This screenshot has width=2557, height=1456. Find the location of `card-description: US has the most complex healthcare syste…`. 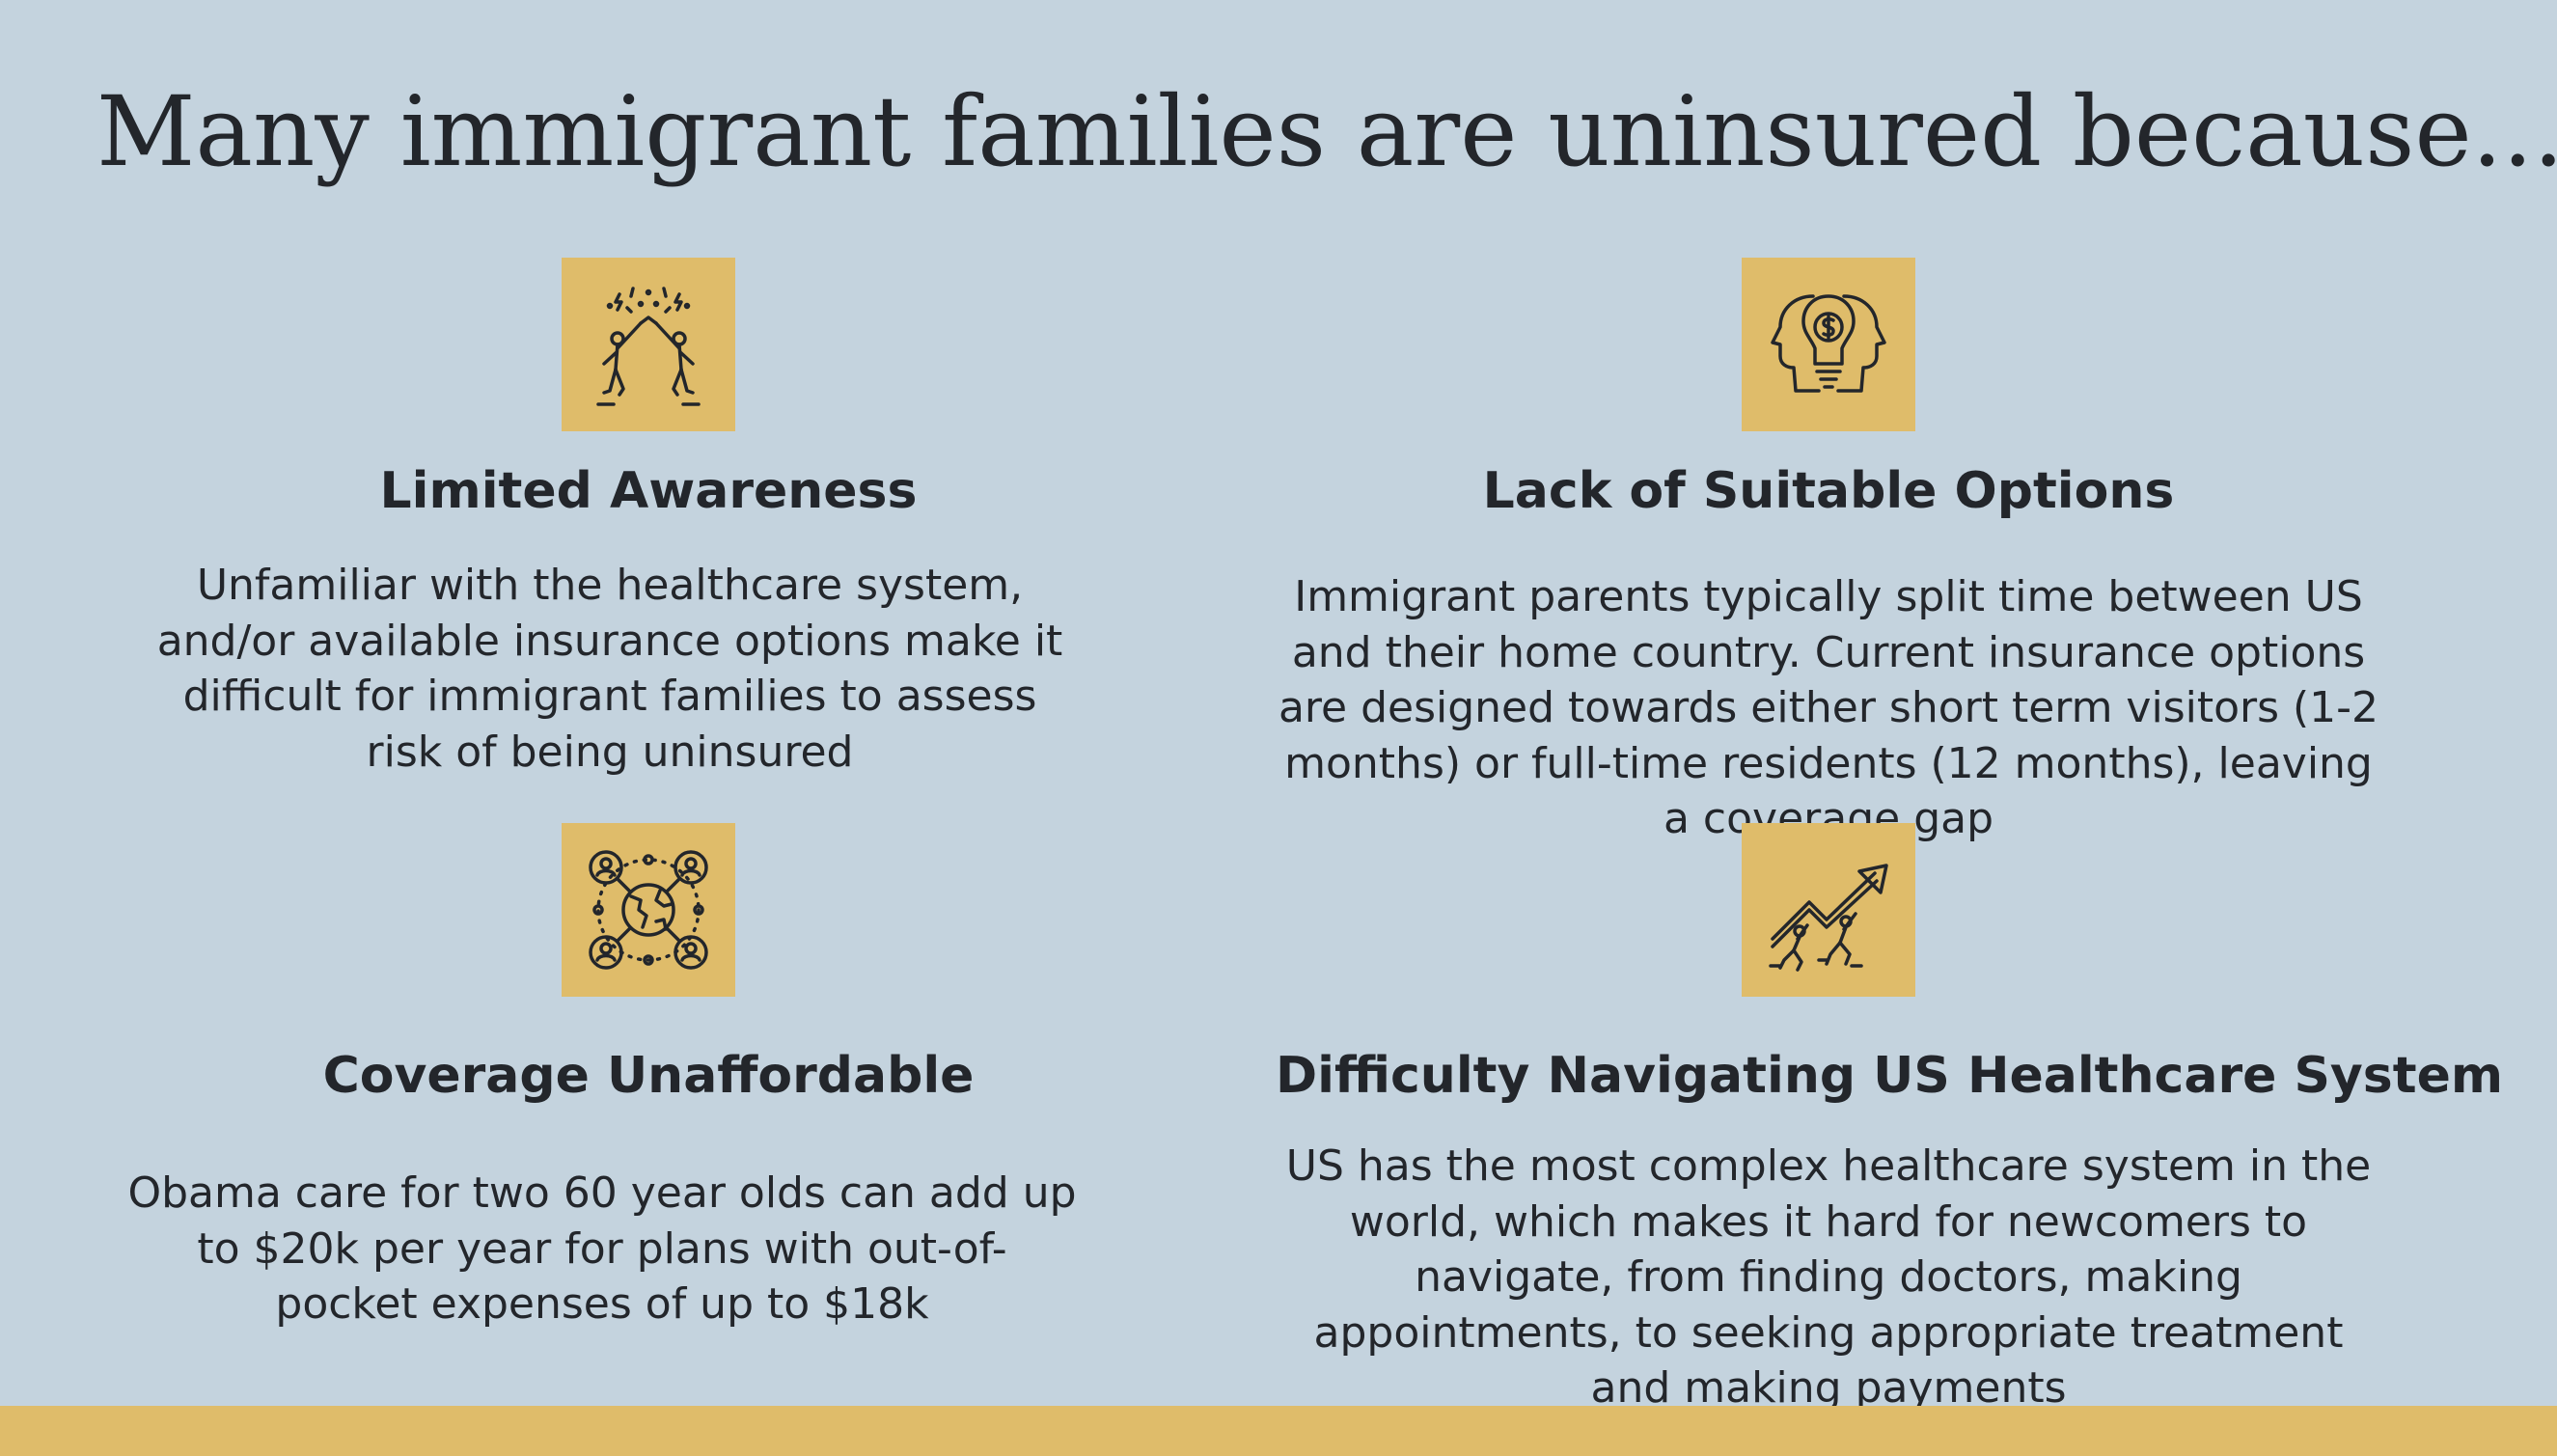

card-description: US has the most complex healthcare syste… is located at coordinates (1828, 1277).